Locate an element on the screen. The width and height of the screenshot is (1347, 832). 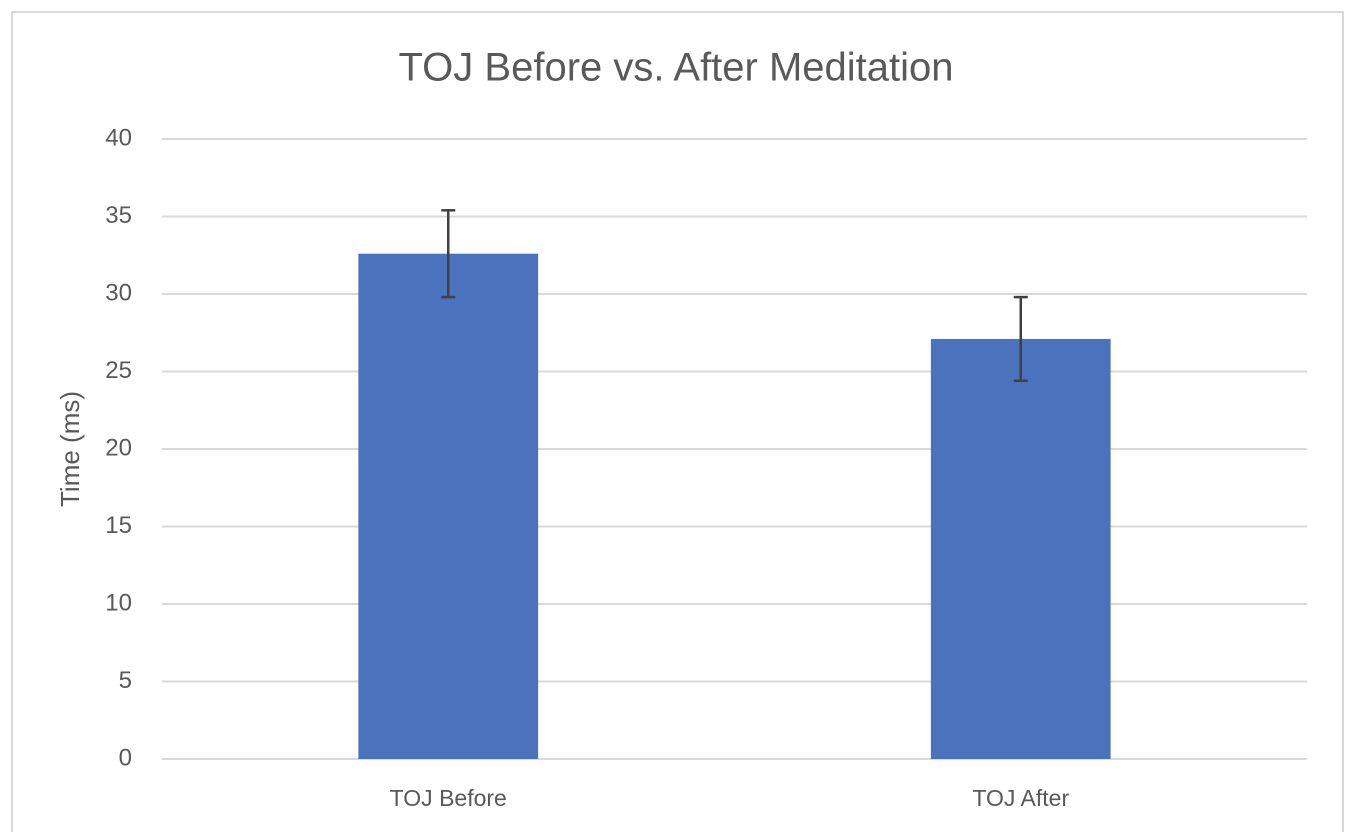
y-tick-label: 25 is located at coordinates (118, 370).